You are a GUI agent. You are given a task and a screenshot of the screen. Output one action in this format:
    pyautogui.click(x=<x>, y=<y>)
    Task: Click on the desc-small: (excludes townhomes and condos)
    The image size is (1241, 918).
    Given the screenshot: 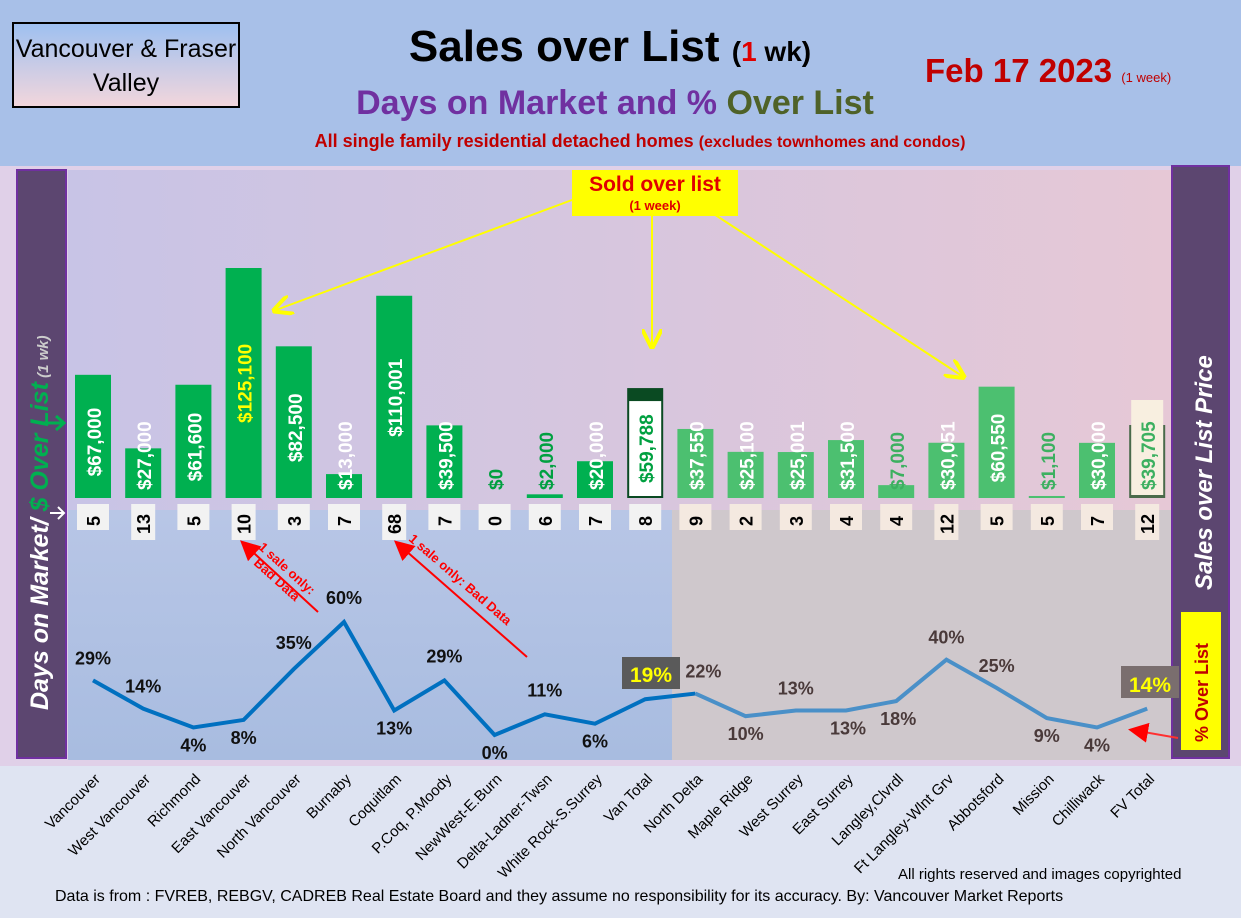 What is the action you would take?
    pyautogui.click(x=832, y=142)
    